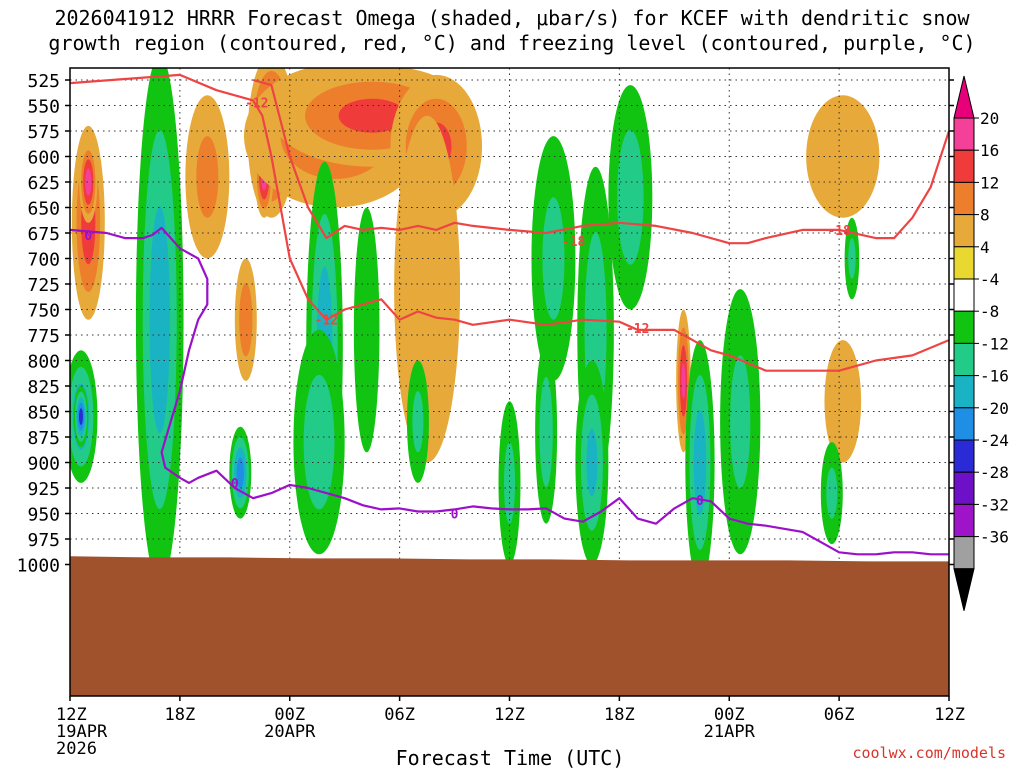 This screenshot has width=1024, height=768. I want to click on x-tick-date-label: 19APR, so click(82, 732).